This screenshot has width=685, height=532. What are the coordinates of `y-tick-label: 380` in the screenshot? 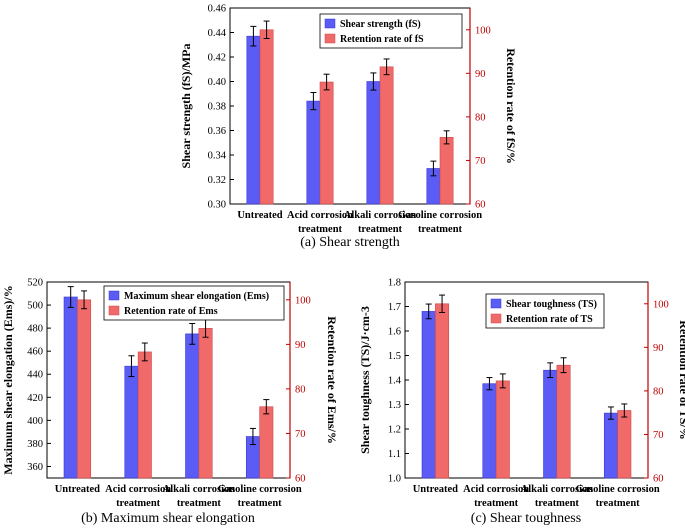 It's located at (35, 444).